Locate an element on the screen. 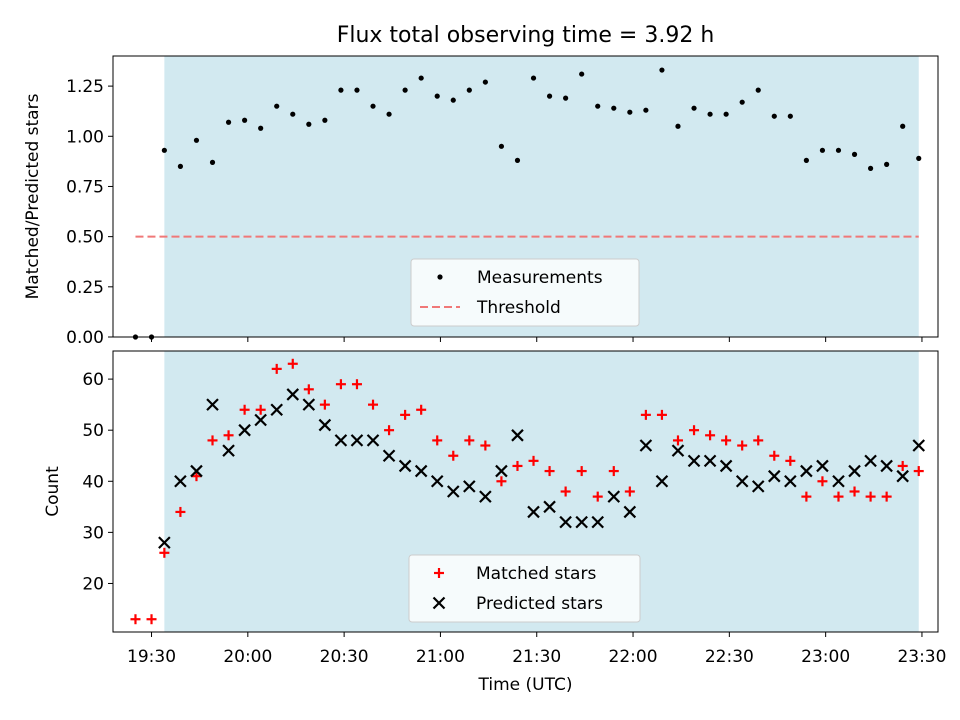 The width and height of the screenshot is (960, 720). legend-matched-label: Matched stars is located at coordinates (536, 574).